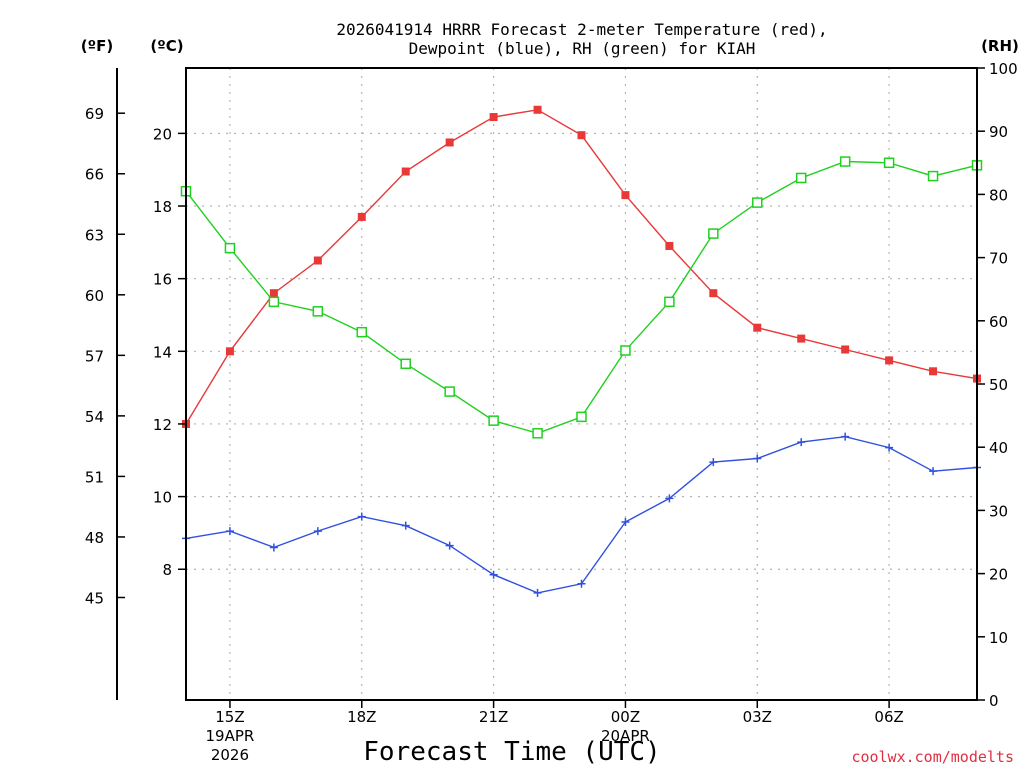 Image resolution: width=1024 pixels, height=768 pixels. Describe the element at coordinates (998, 195) in the screenshot. I see `rh-tick-label: 80` at that location.